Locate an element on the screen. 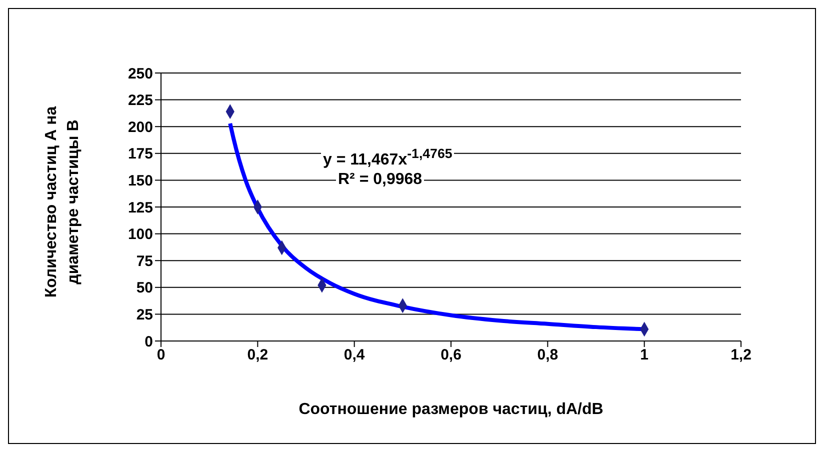 The width and height of the screenshot is (824, 452). y-tick-label: 250 is located at coordinates (140, 73).